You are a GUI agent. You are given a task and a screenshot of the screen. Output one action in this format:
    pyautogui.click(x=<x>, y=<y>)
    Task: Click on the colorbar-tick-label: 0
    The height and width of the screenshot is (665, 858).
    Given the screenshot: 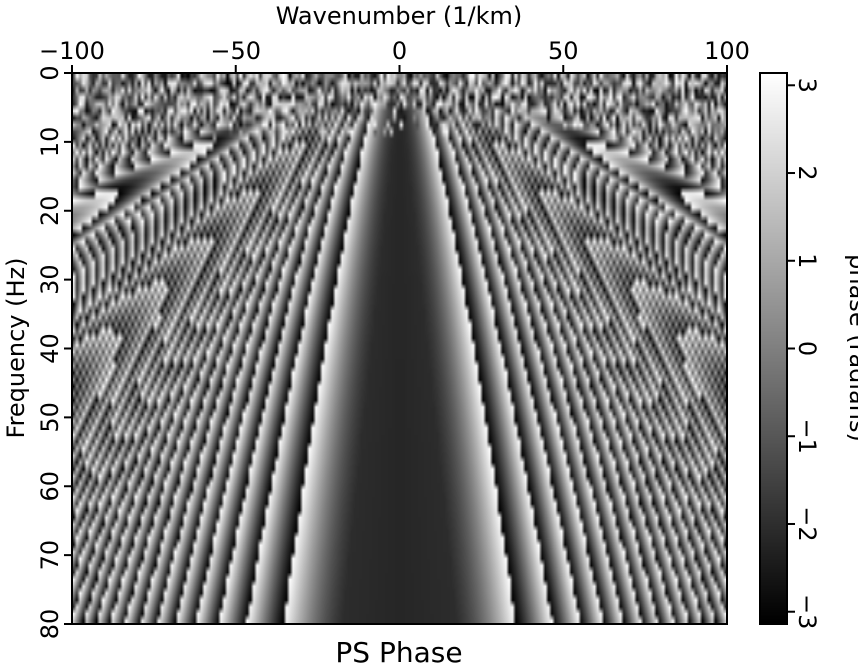 What is the action you would take?
    pyautogui.click(x=807, y=348)
    